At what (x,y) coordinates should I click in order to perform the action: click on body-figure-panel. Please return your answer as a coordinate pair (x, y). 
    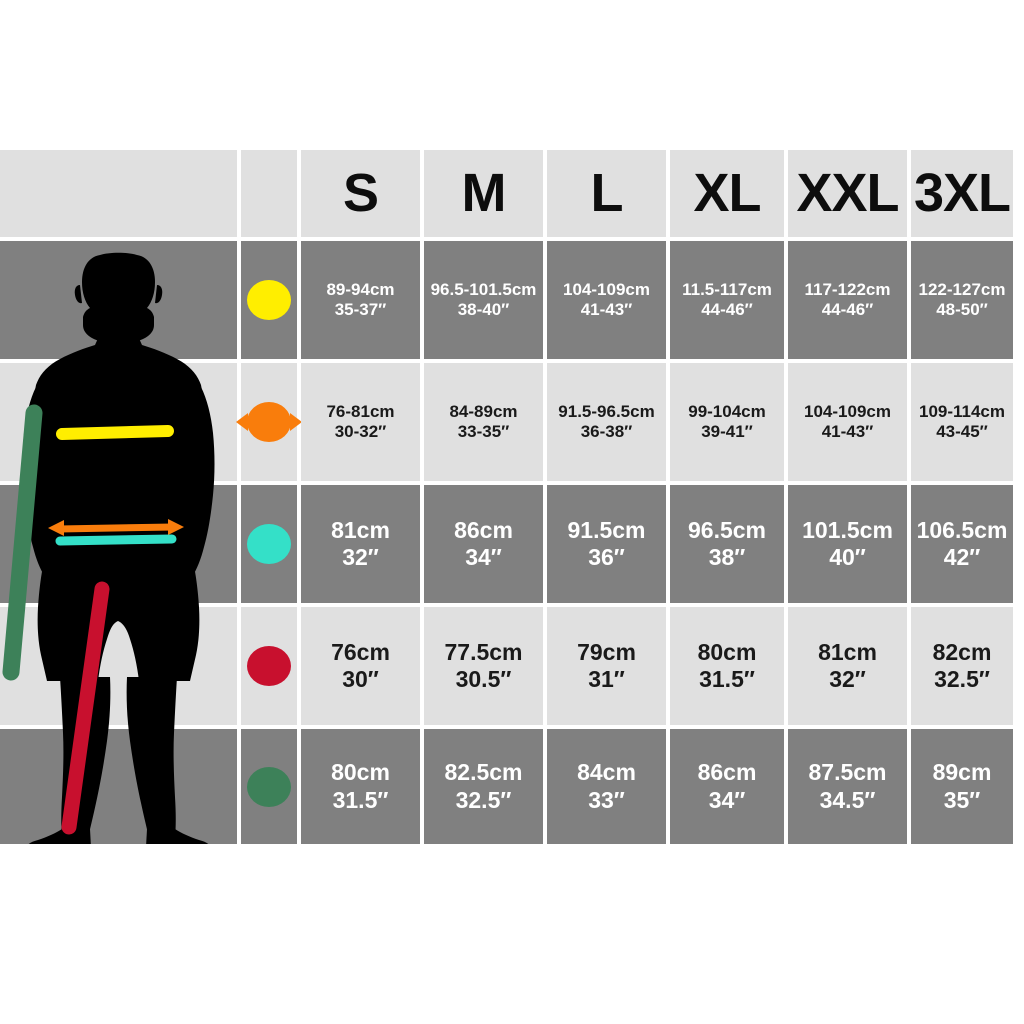
    Looking at the image, I should click on (118, 542).